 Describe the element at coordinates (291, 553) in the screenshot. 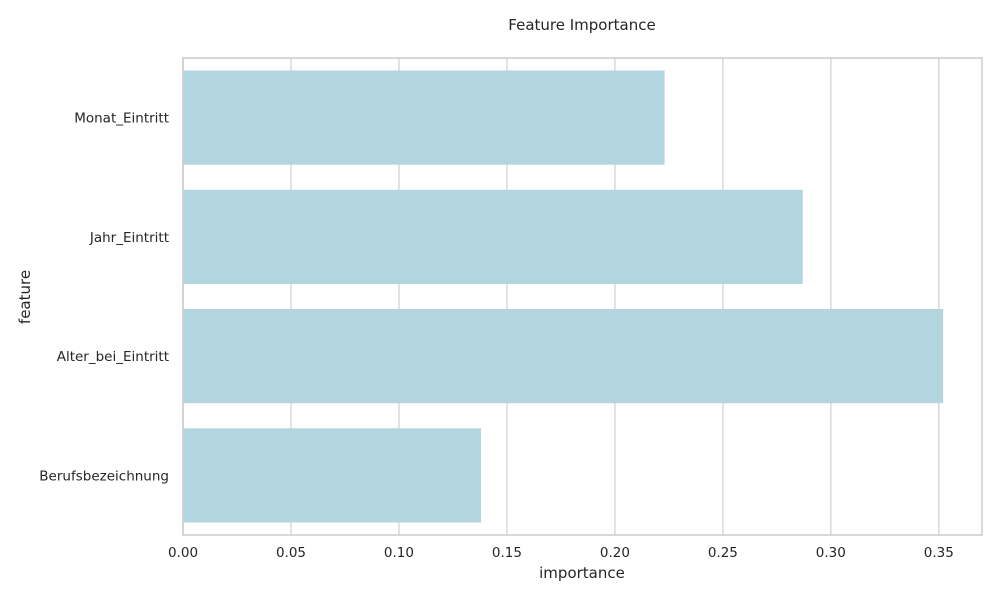

I see `x-tick-label: 0.05` at that location.